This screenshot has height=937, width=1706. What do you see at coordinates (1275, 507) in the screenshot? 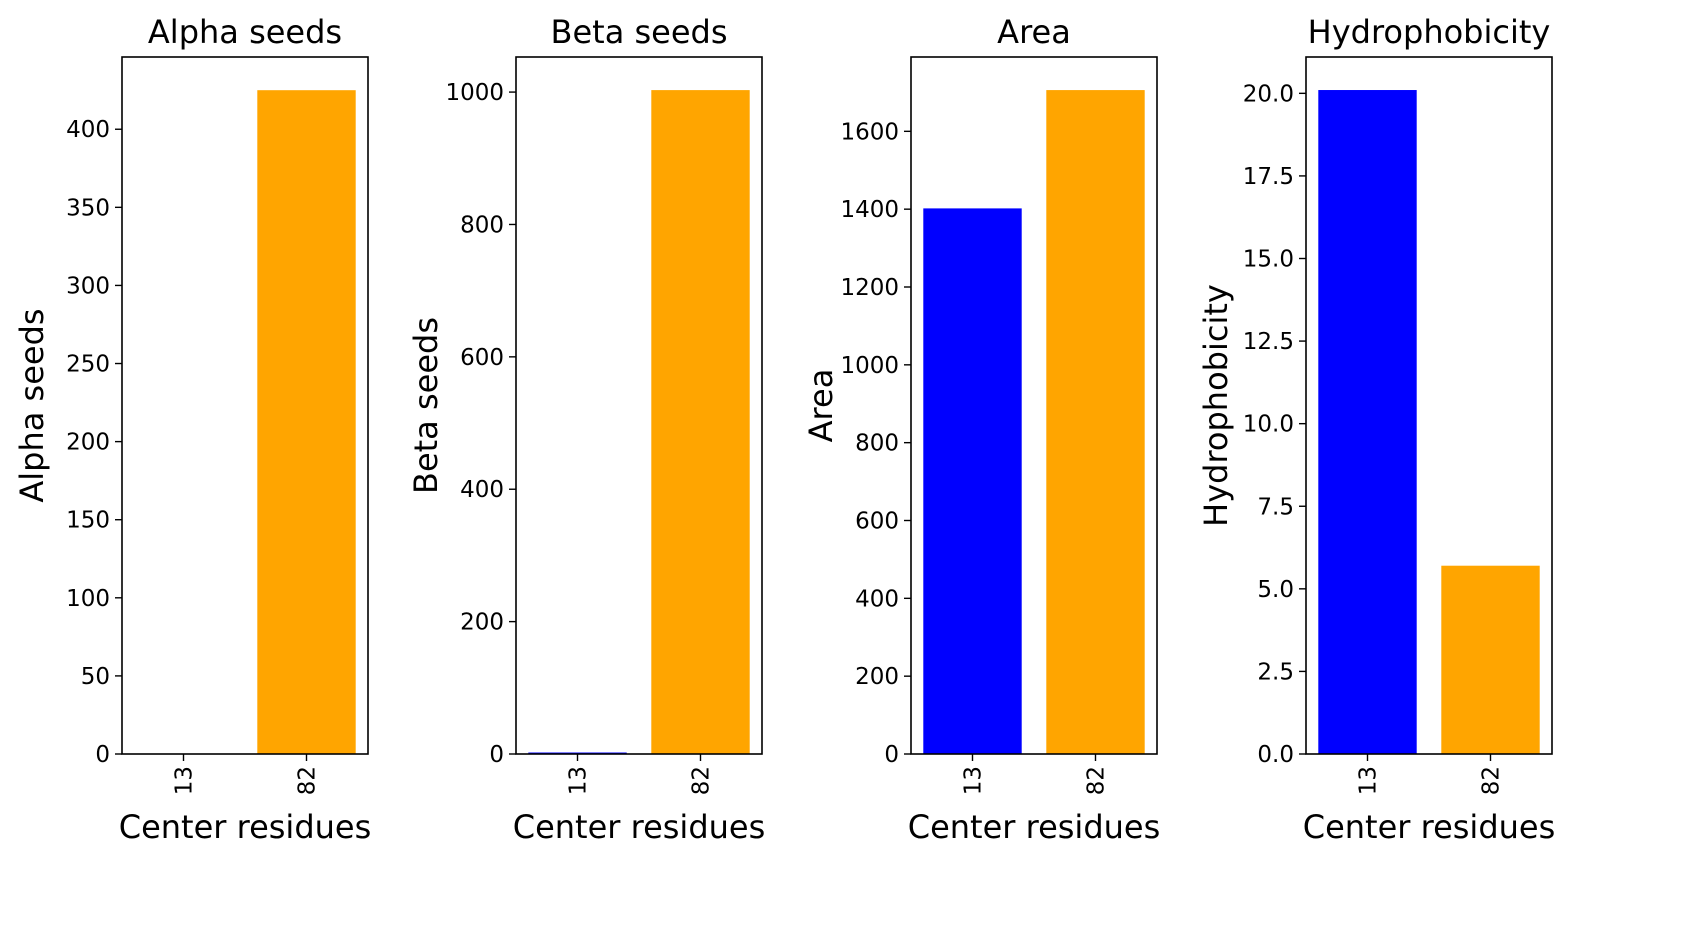
I see `y-tick-label: 7.5` at bounding box center [1275, 507].